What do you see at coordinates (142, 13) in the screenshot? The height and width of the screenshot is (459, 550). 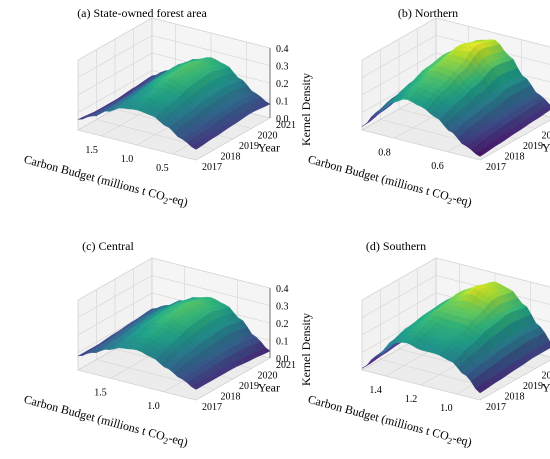 I see `panel-title: (a) State-owned forest area` at bounding box center [142, 13].